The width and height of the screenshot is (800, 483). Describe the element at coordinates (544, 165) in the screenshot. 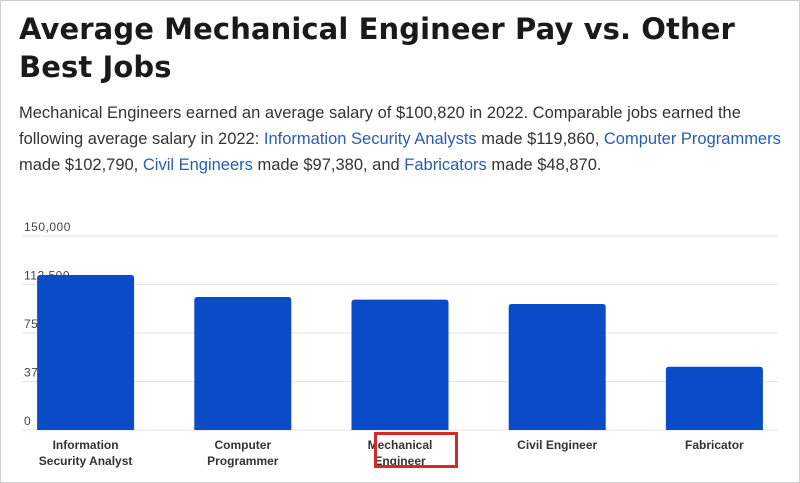

I see `summary-text: made $48,870.` at that location.